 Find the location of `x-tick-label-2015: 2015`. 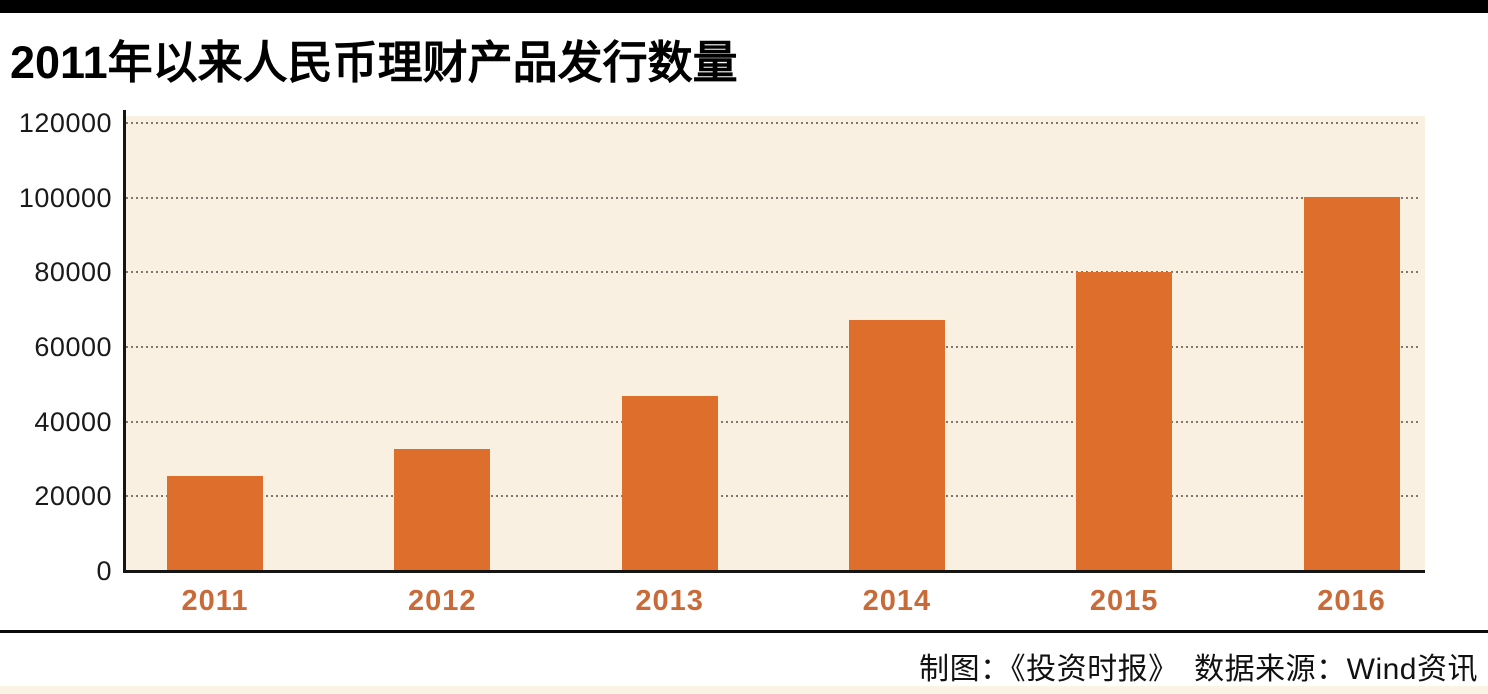

x-tick-label-2015: 2015 is located at coordinates (1124, 601).